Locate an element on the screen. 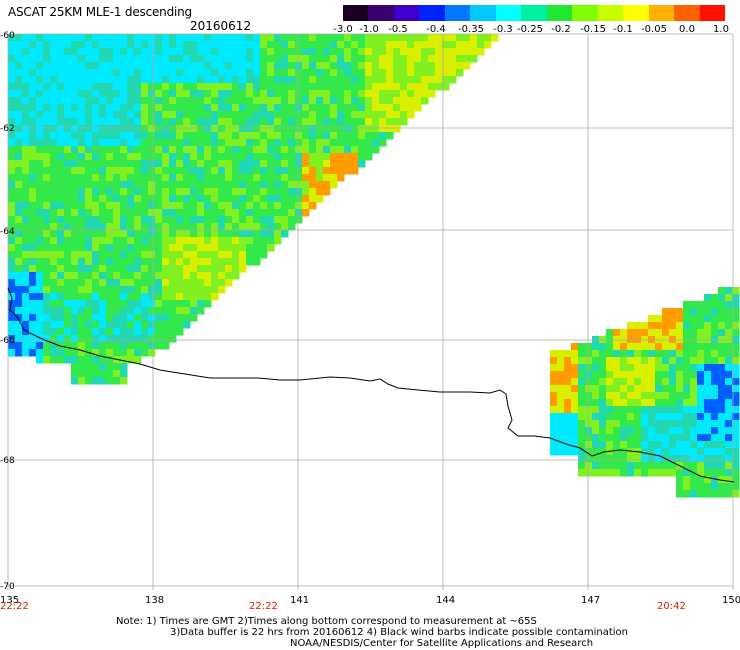 Image resolution: width=740 pixels, height=650 pixels. time-label: 20:42 is located at coordinates (671, 606).